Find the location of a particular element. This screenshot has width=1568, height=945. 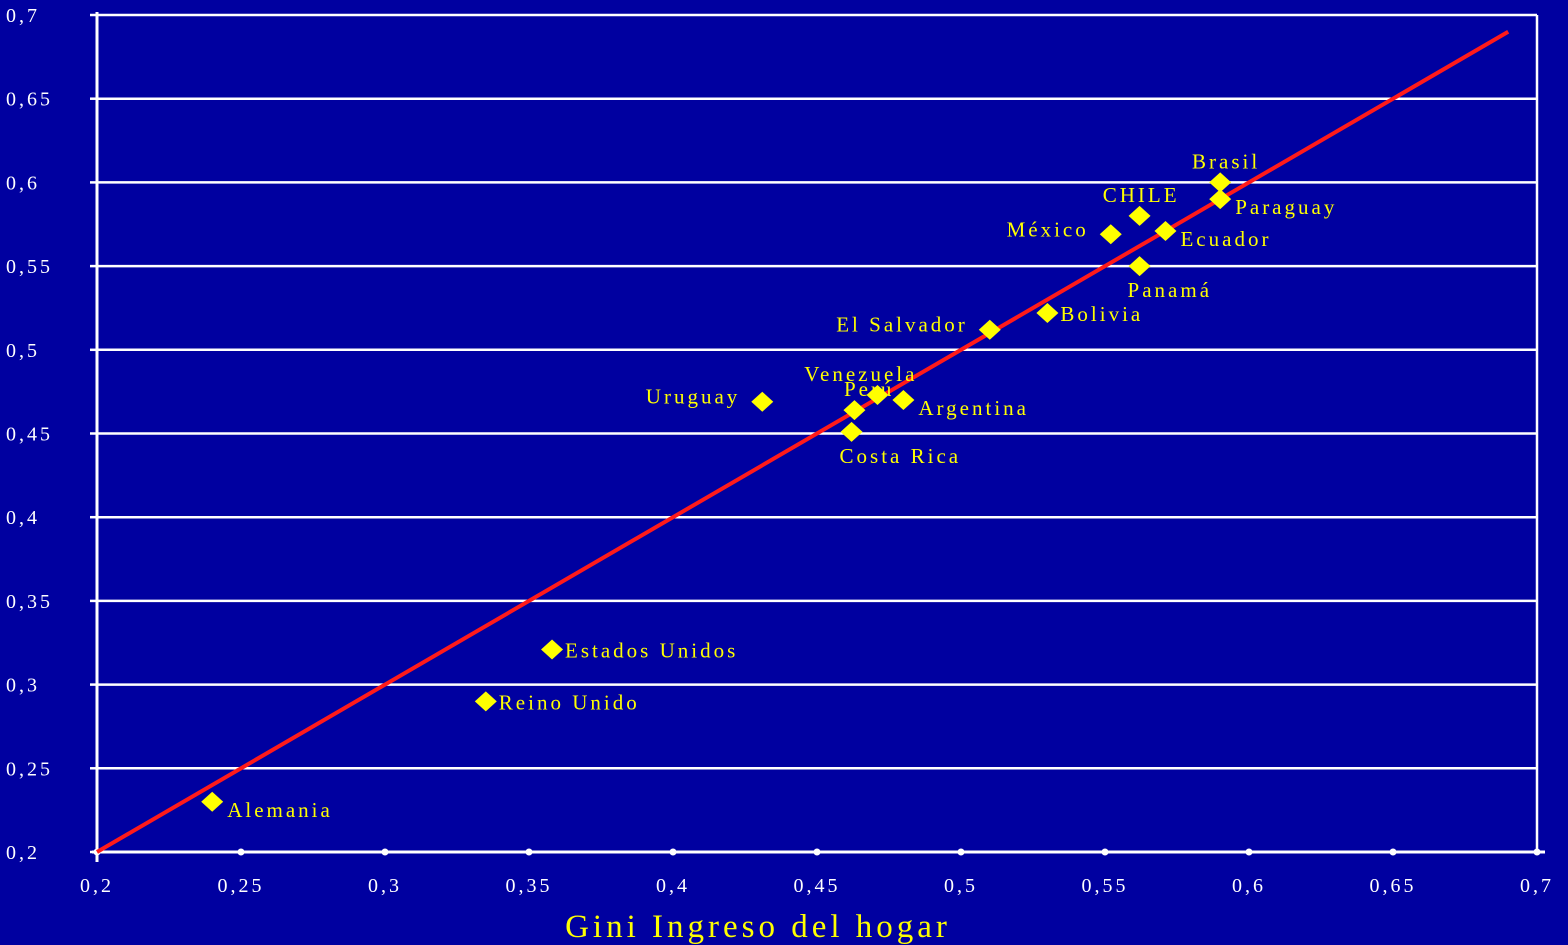

point-label: Brasil is located at coordinates (1226, 161).